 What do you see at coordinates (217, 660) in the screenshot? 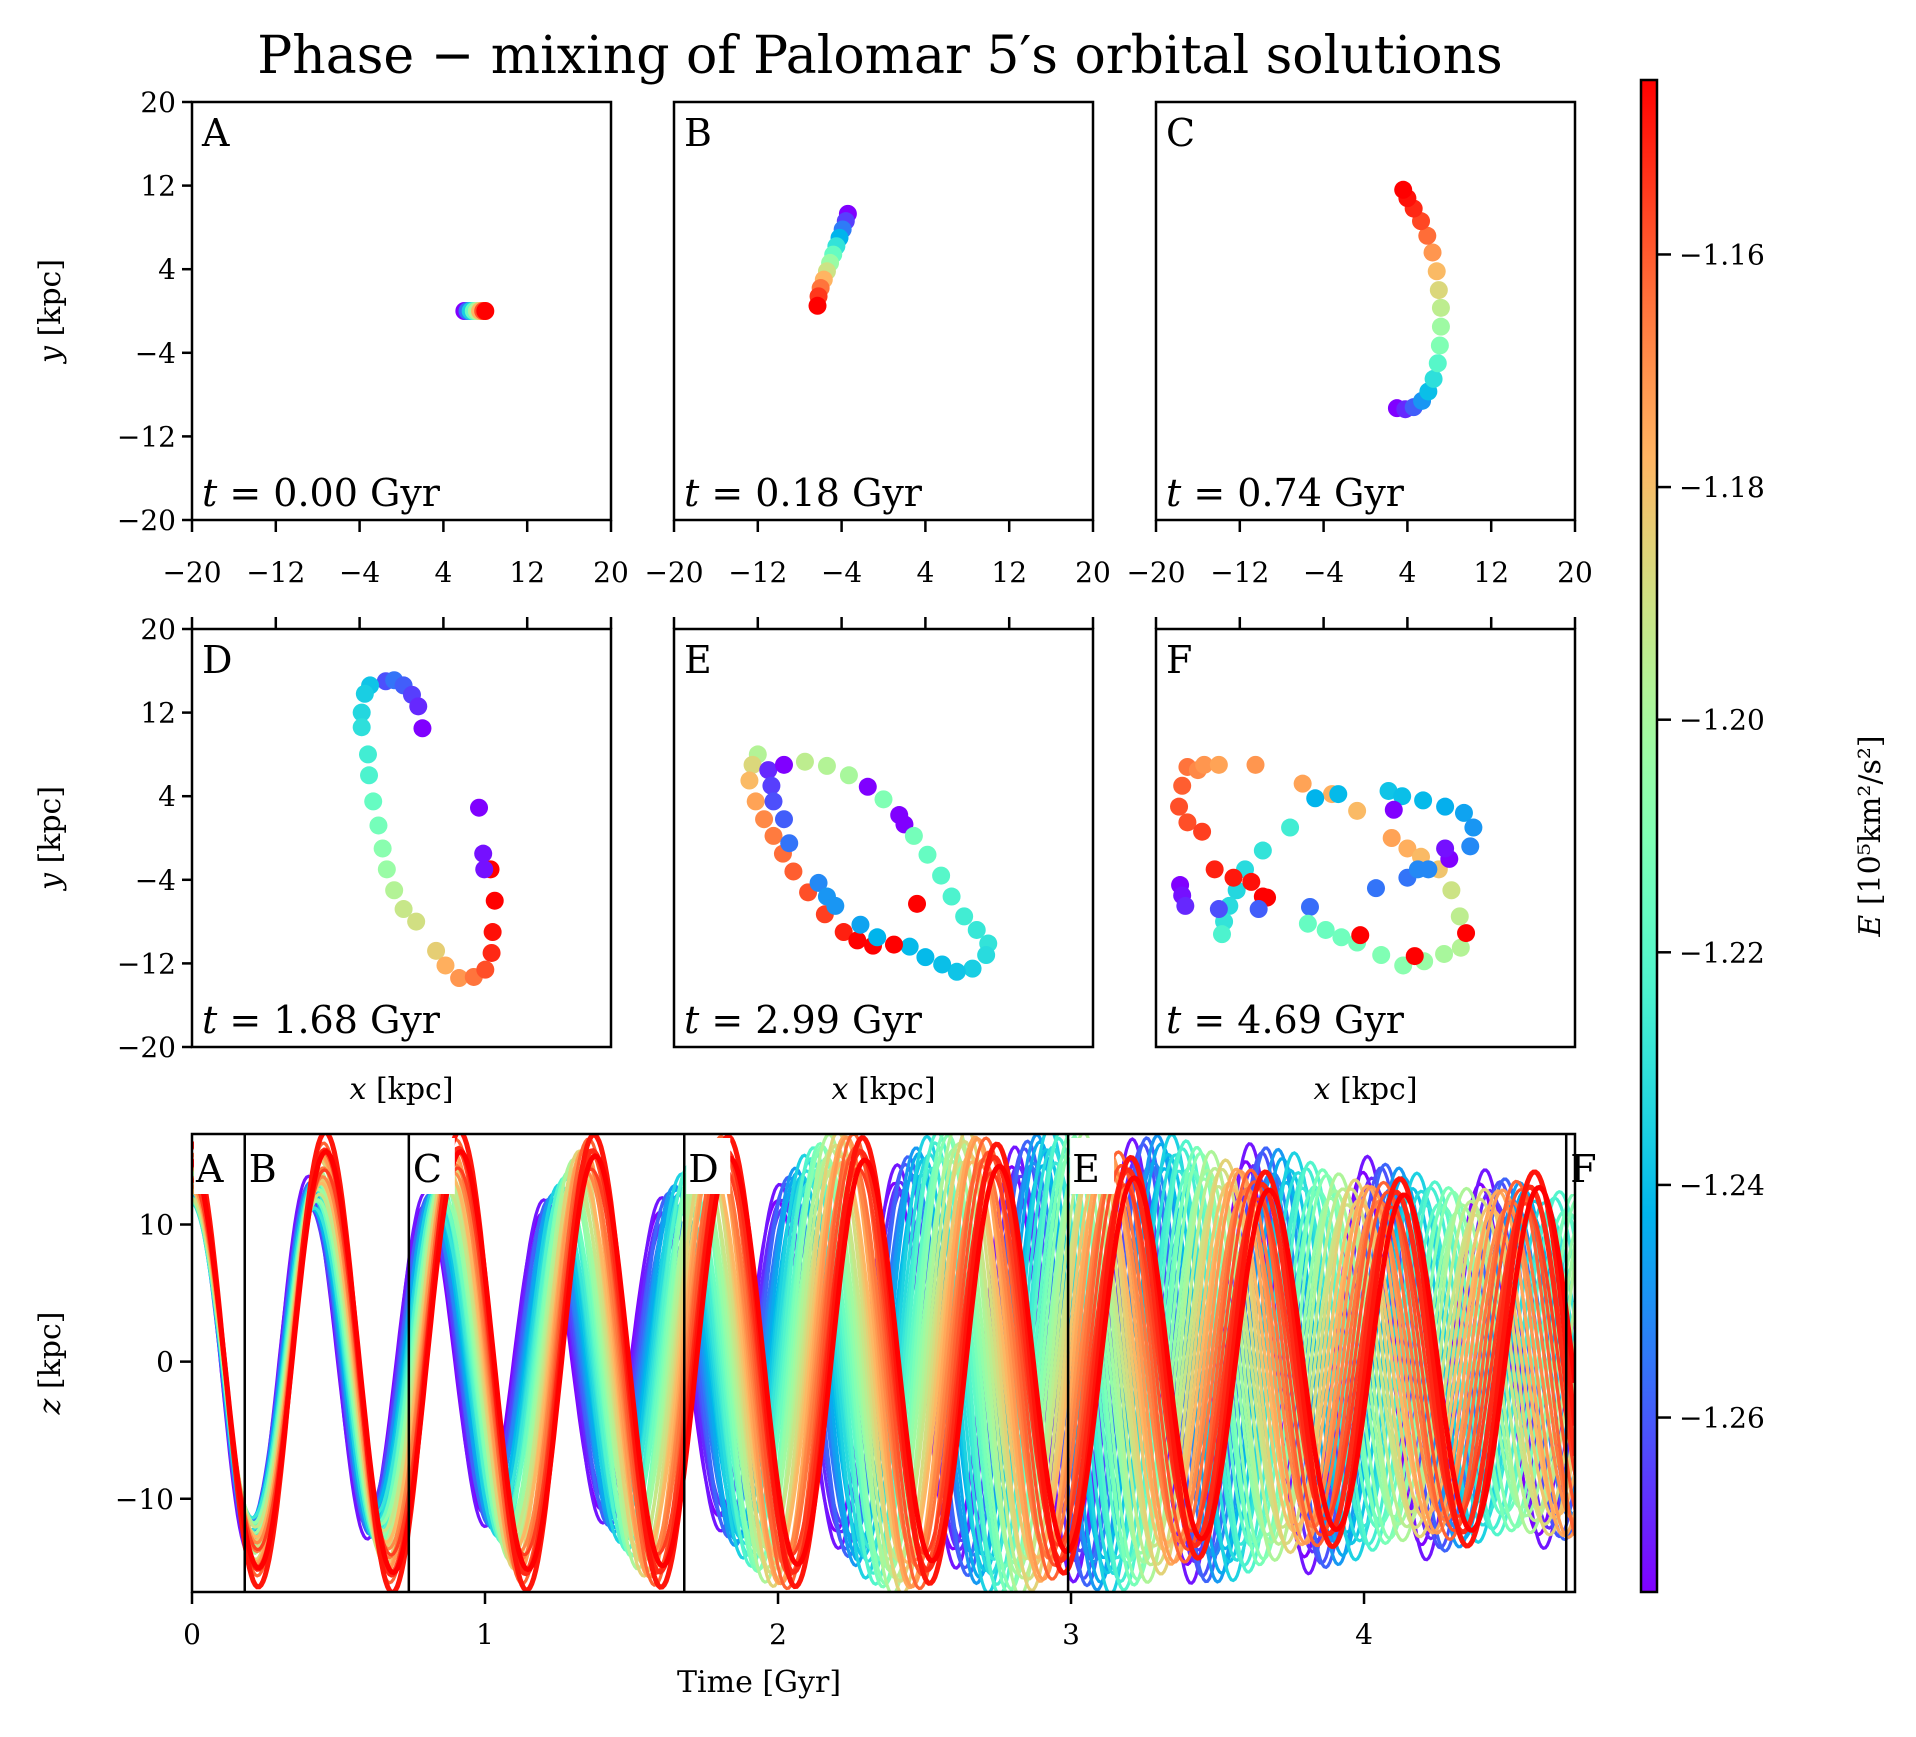
I see `panel-letter: D` at bounding box center [217, 660].